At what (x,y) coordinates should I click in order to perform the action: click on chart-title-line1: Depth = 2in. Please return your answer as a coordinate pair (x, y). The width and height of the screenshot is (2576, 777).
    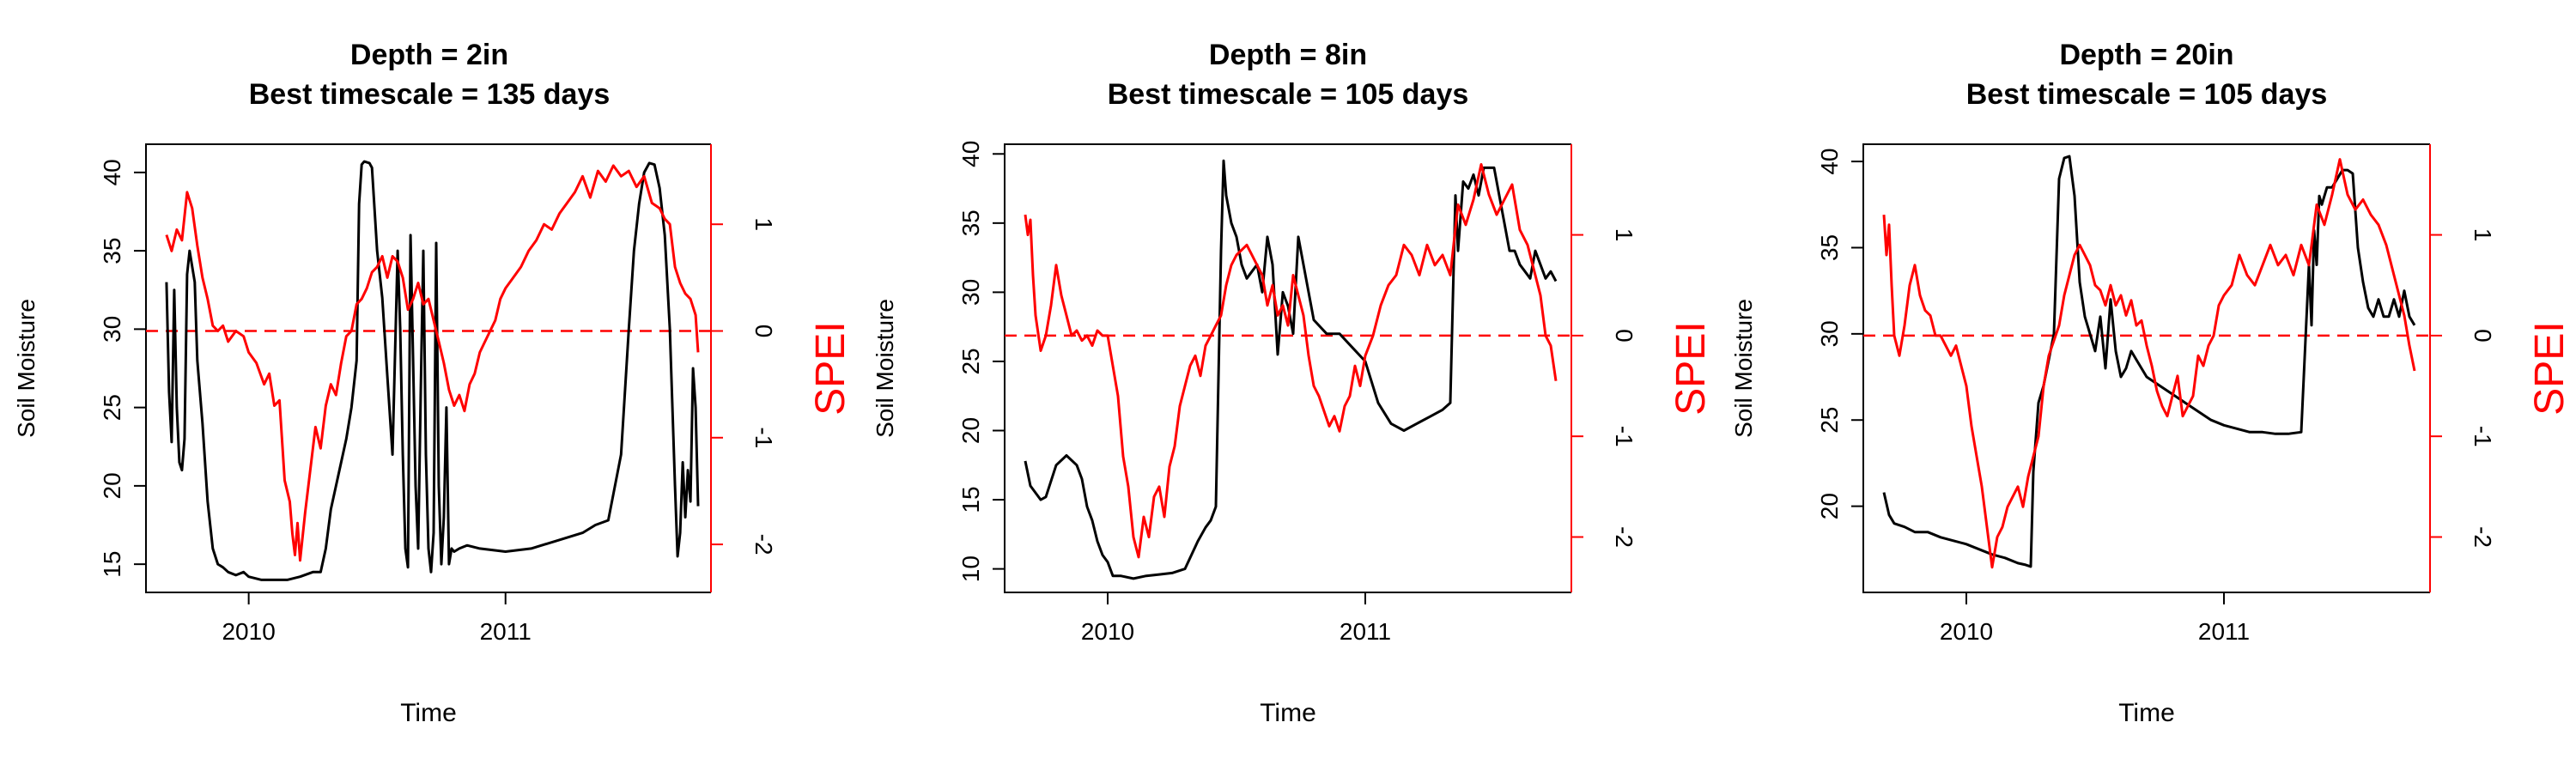
    Looking at the image, I should click on (429, 55).